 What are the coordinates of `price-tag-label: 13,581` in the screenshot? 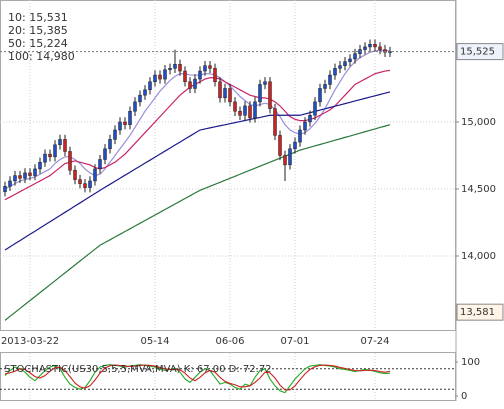 It's located at (477, 312).